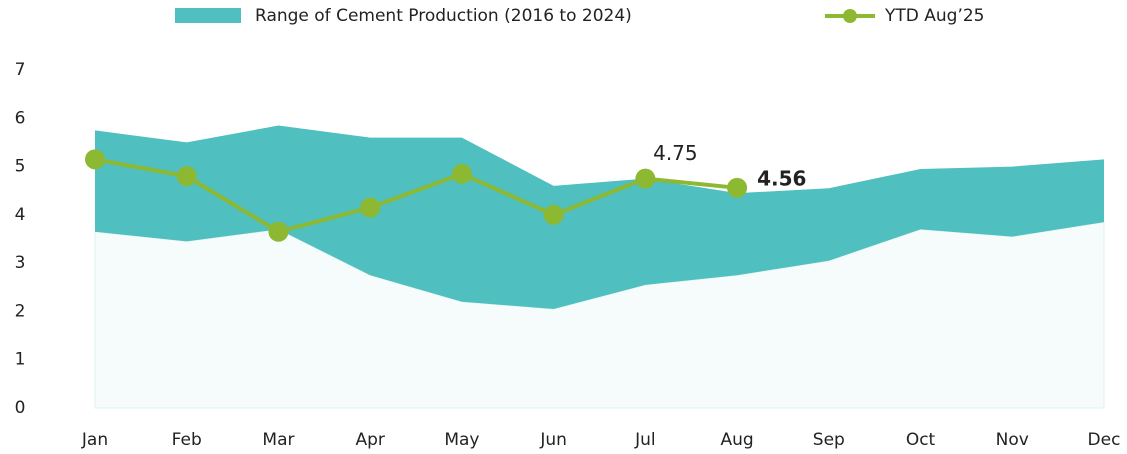 The height and width of the screenshot is (454, 1127). Describe the element at coordinates (94, 440) in the screenshot. I see `x-tick-label: Jan` at that location.